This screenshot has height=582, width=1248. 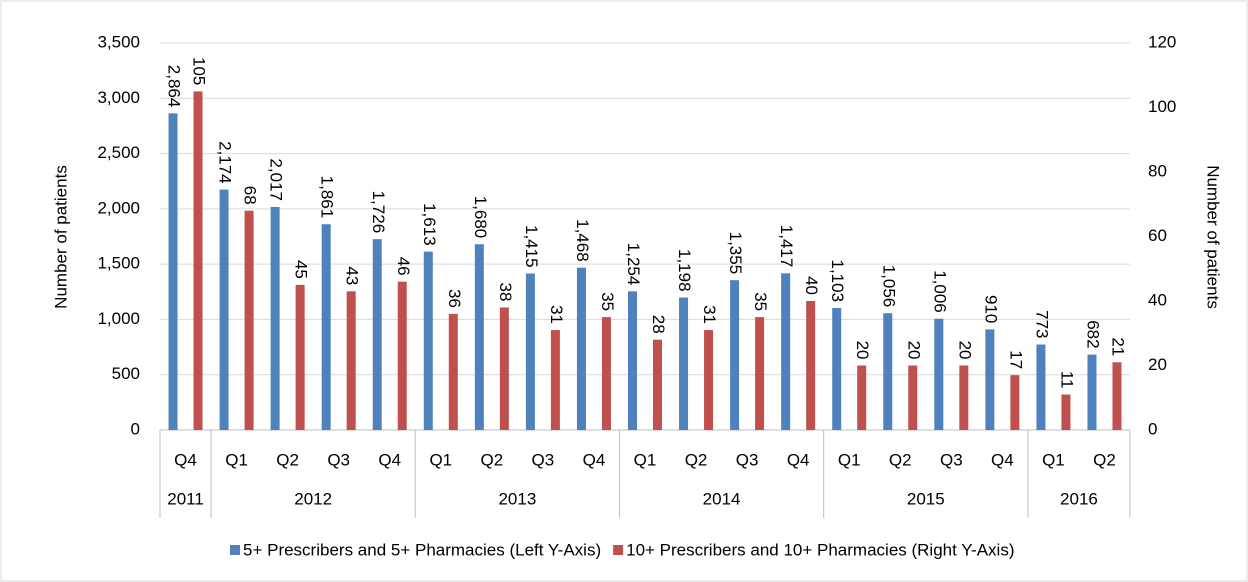 I want to click on x-group-label: 2011, so click(x=185, y=498).